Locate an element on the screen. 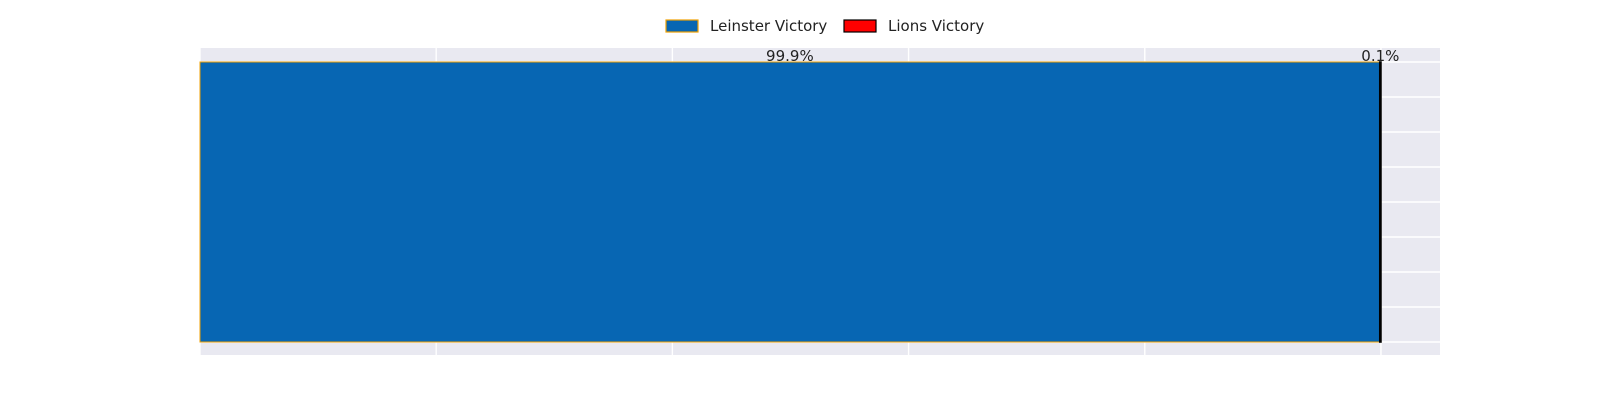  bar-value-label-2: 0.1% is located at coordinates (1380, 56).